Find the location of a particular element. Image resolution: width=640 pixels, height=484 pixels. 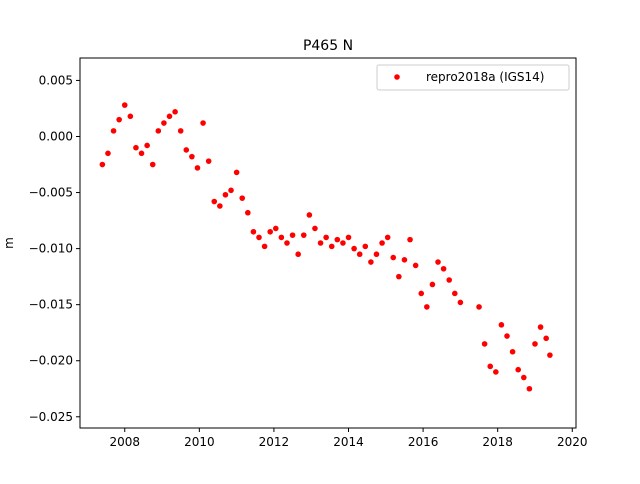

legend-label: repro2018a (IGS14) is located at coordinates (485, 77).